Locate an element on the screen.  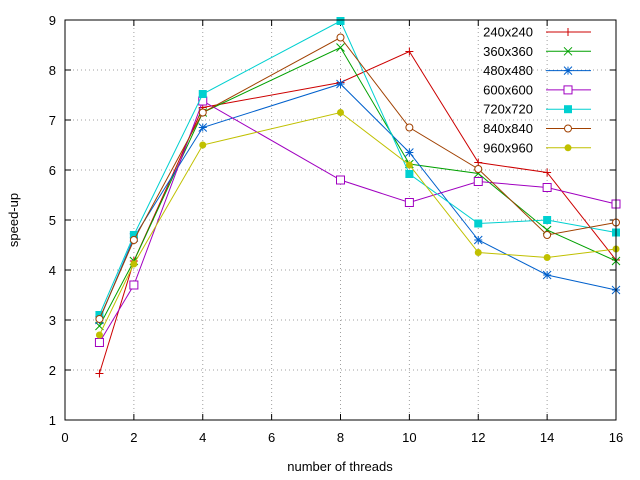
y-tick-label: 8 is located at coordinates (52, 70).